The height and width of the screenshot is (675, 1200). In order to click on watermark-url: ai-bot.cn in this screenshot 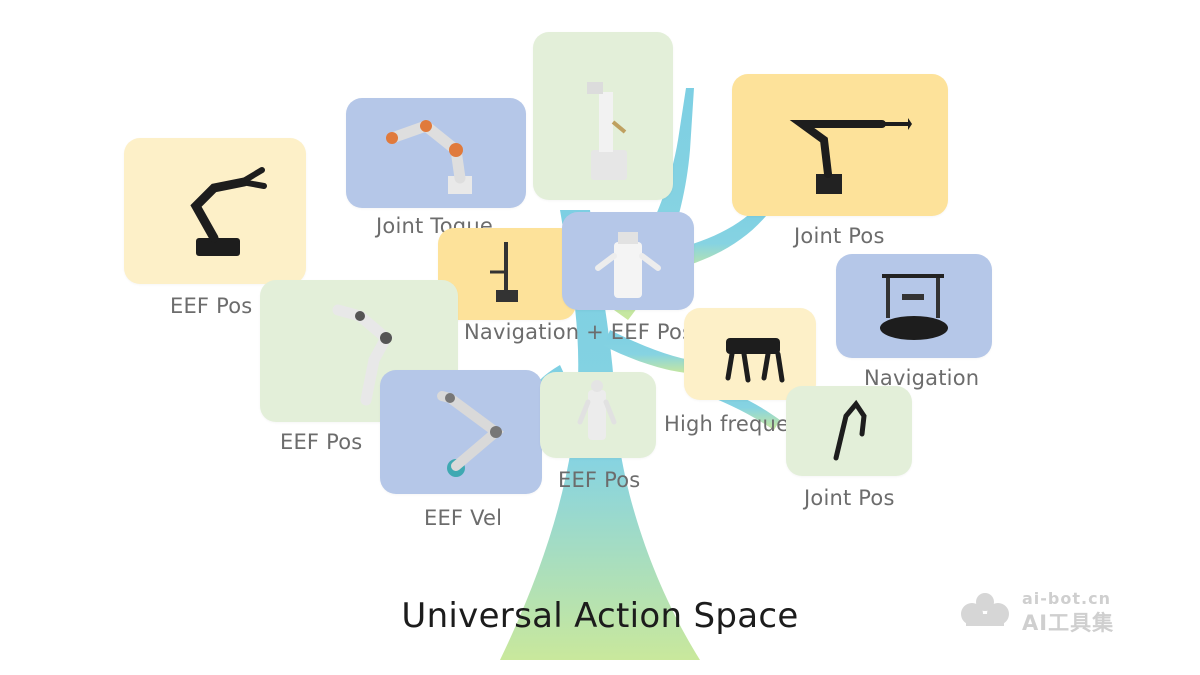, I will do `click(1066, 598)`.